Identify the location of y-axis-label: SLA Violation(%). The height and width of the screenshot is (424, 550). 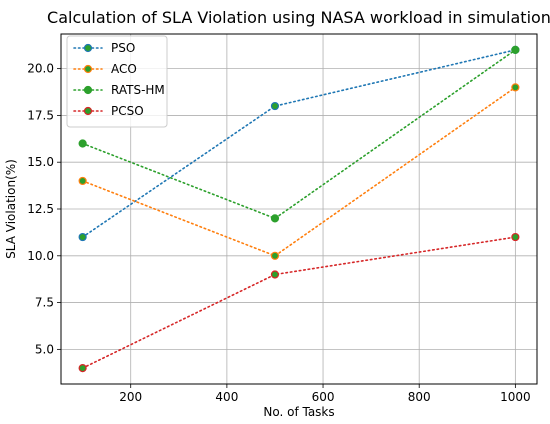
(11, 209).